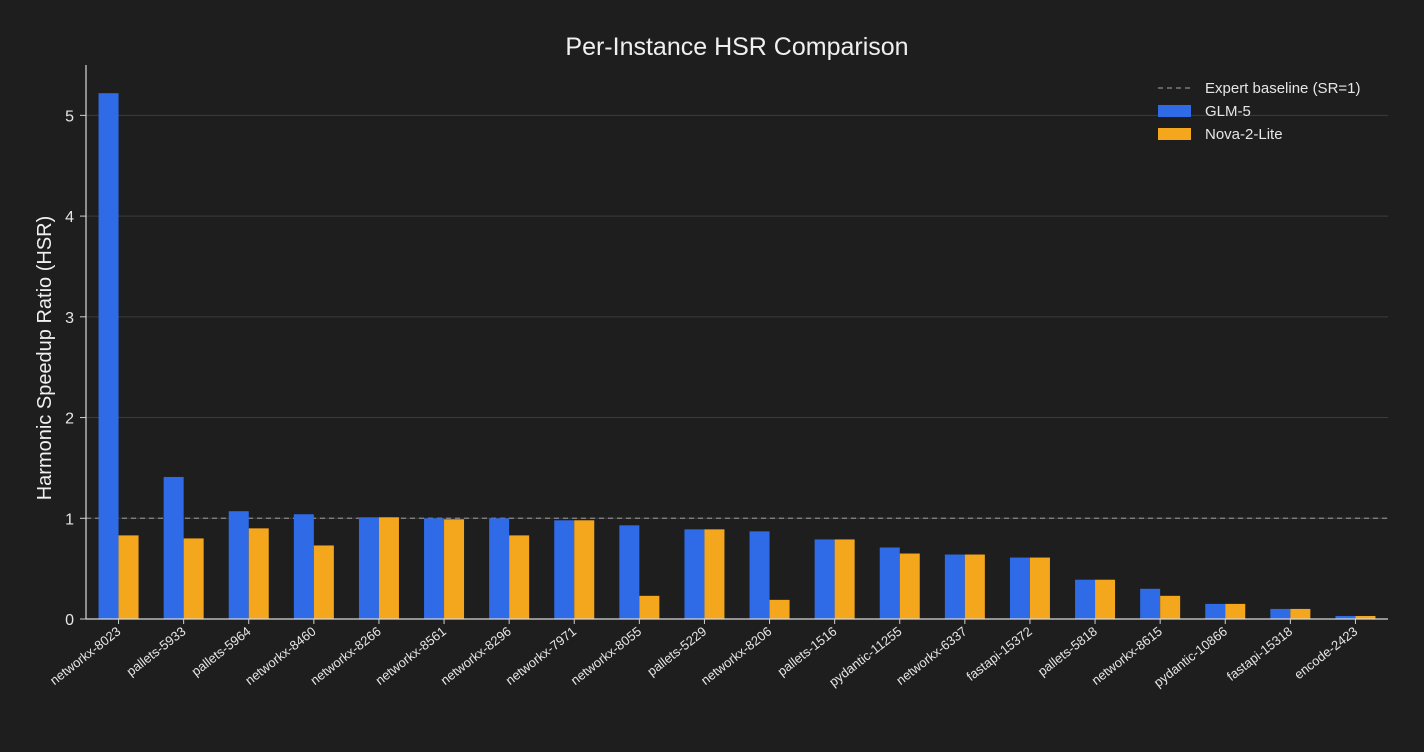 The width and height of the screenshot is (1424, 752). I want to click on chart-title: Per-Instance HSR Comparison, so click(736, 47).